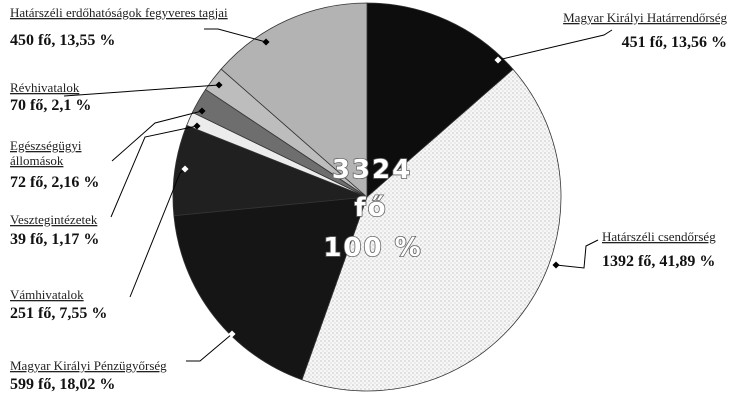  I want to click on slice-name-label: Vesztegintézetek, so click(54, 219).